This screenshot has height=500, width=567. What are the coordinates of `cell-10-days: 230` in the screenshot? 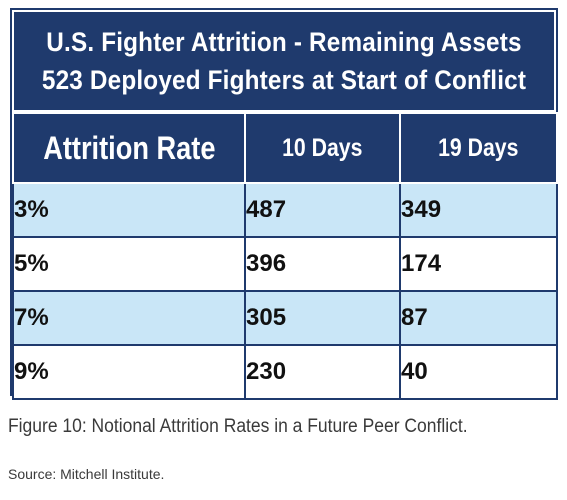 It's located at (322, 372).